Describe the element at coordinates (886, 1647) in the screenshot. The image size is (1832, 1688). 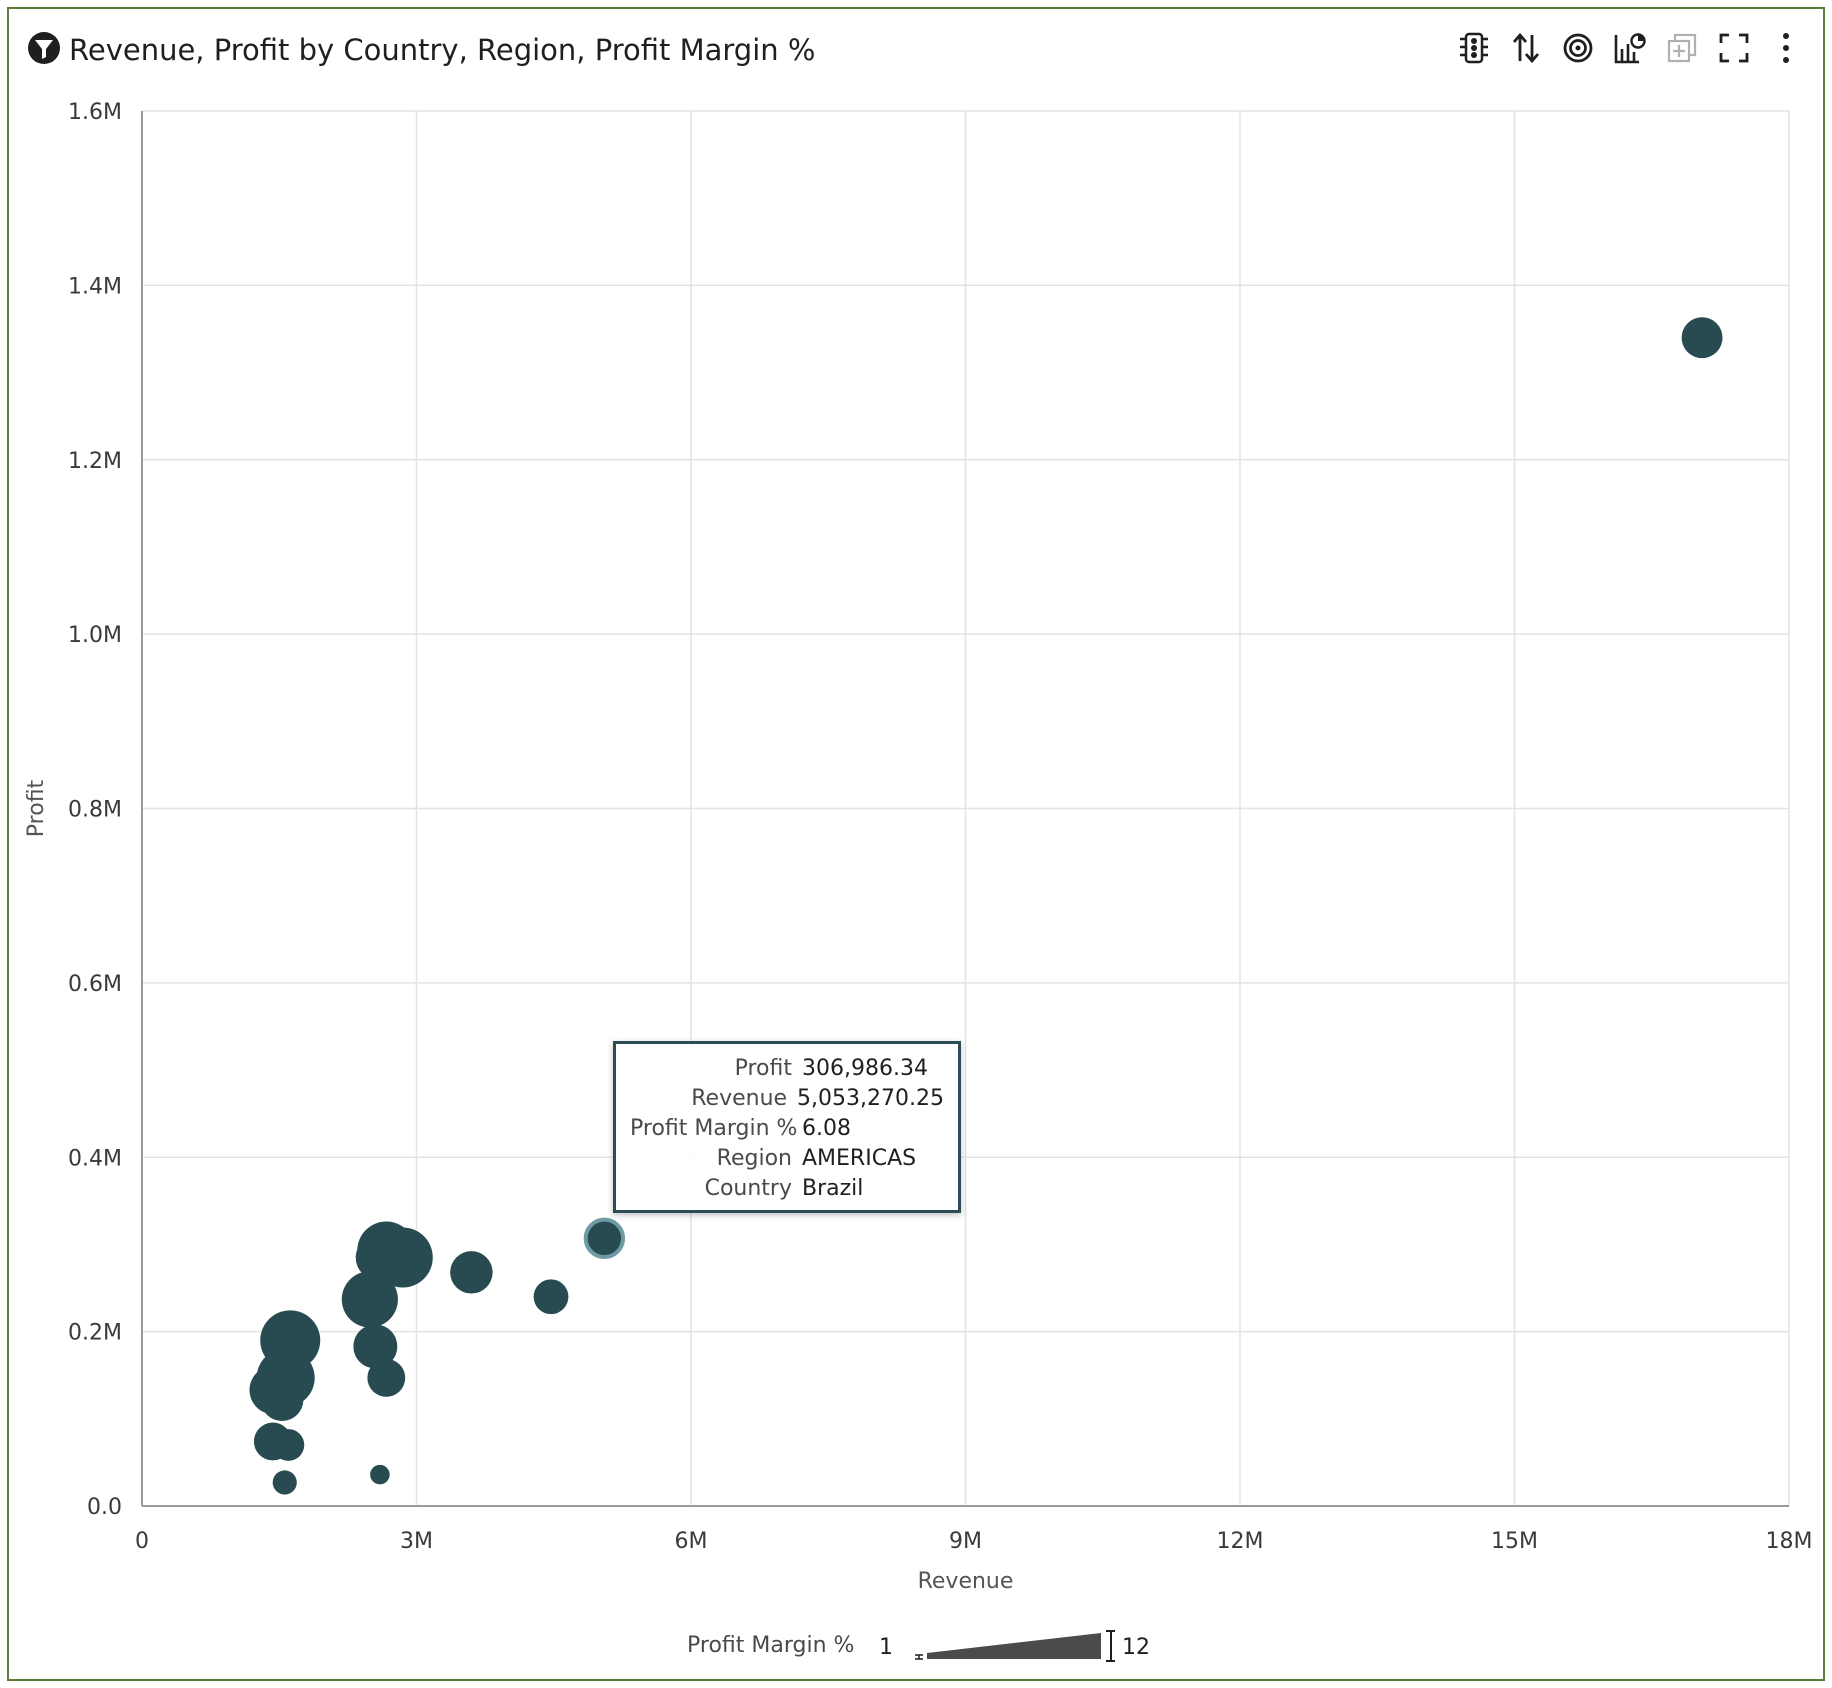
I see `legend-min-label: 1` at that location.